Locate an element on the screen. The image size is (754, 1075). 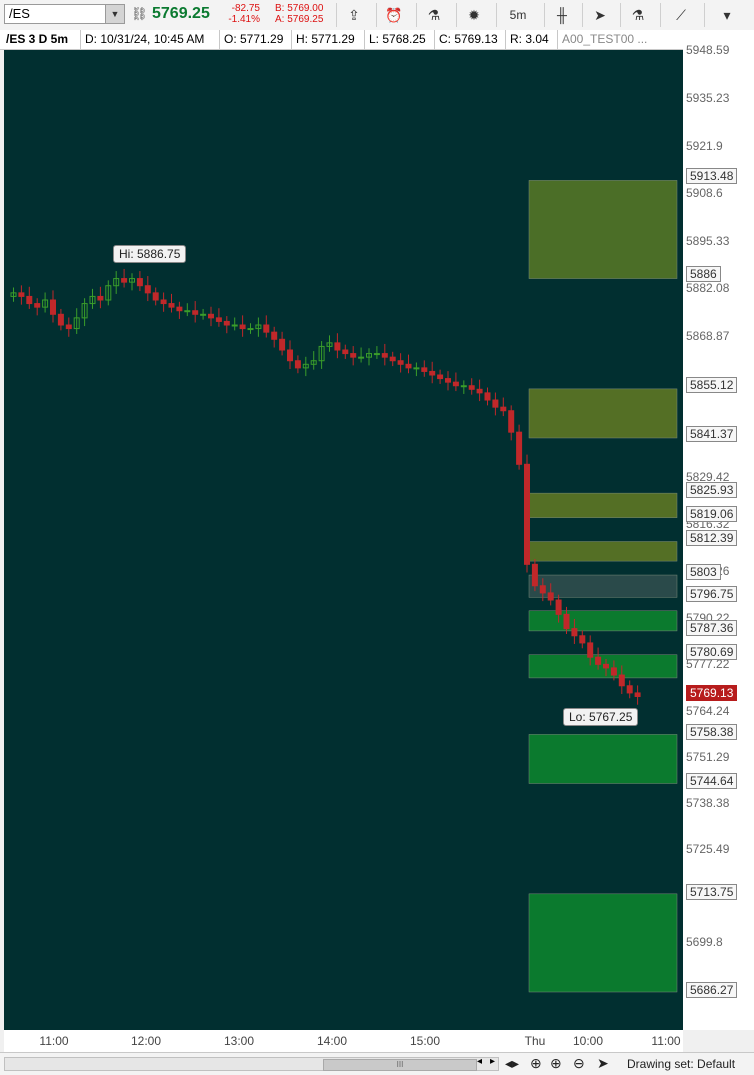
chart-type-icon: ╫ is located at coordinates (561, 15).